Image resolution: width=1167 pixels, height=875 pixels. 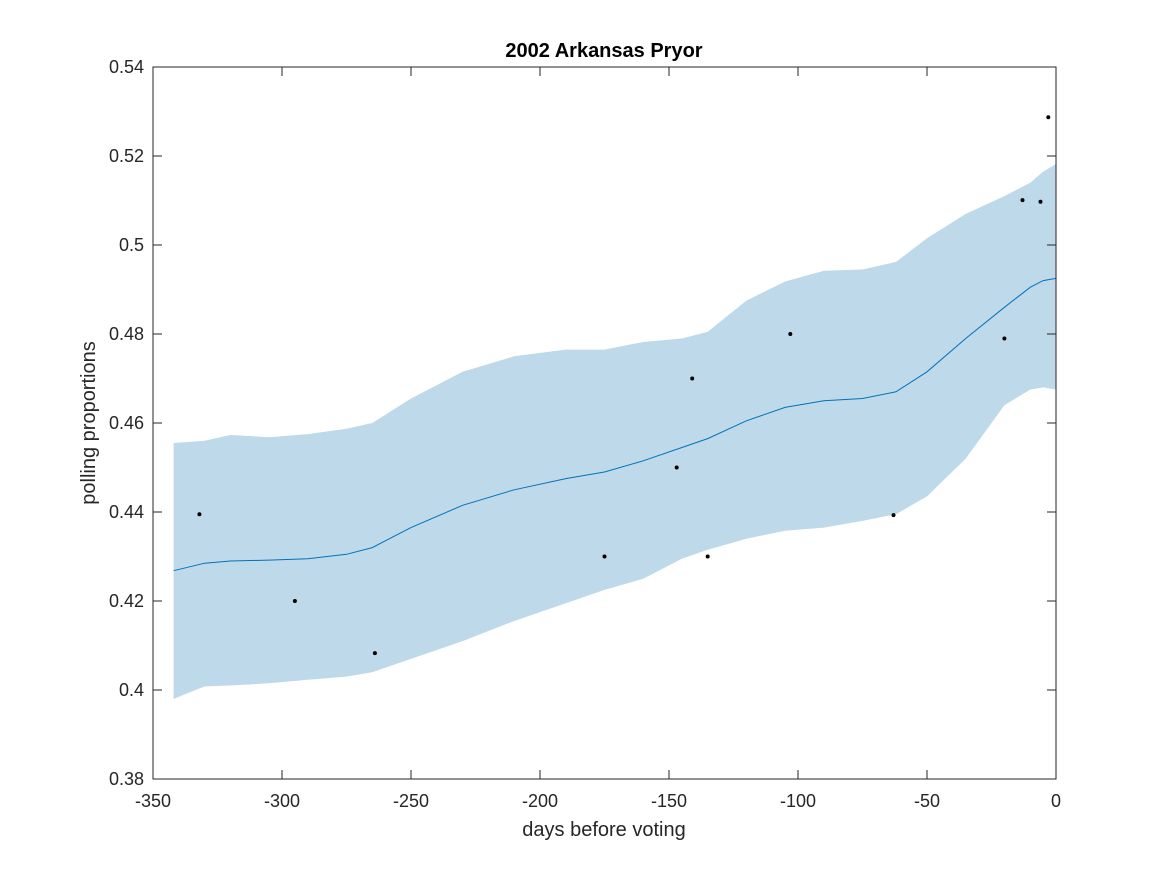 I want to click on chart-title: 2002 Arkansas Pryor, so click(x=603, y=51).